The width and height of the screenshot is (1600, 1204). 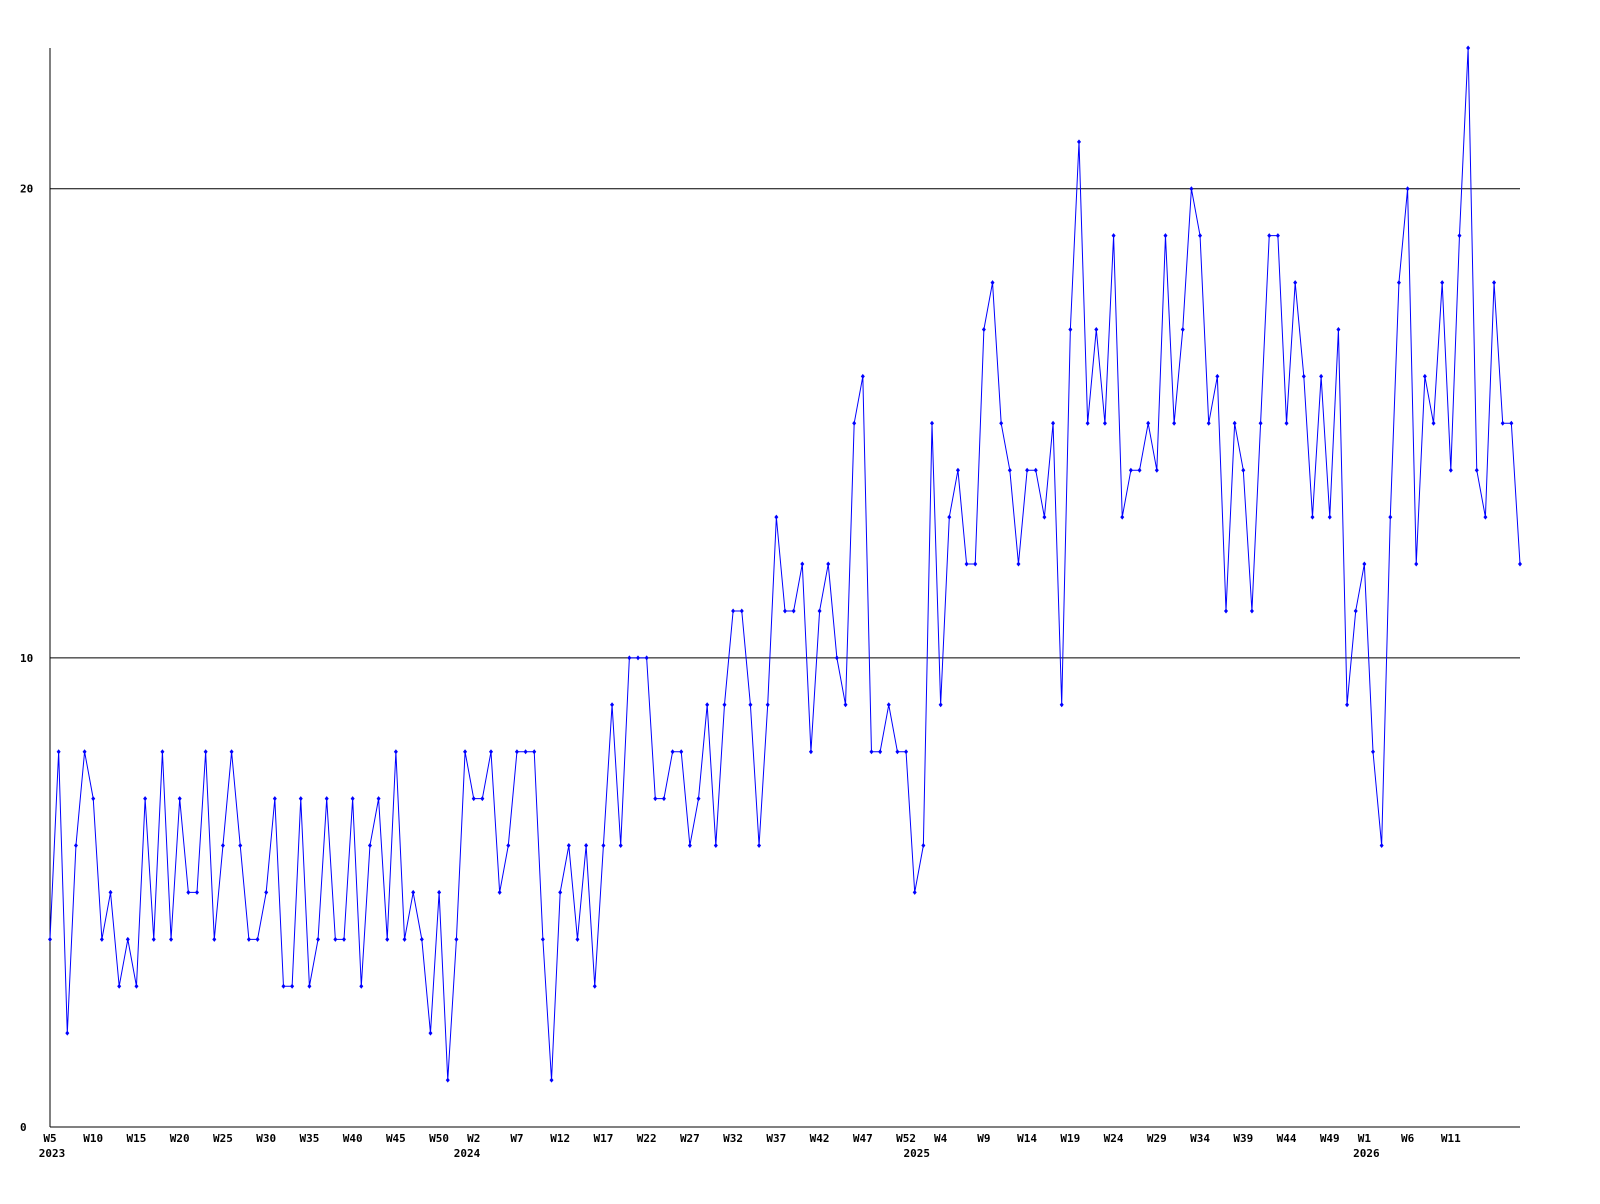 What do you see at coordinates (1287, 1138) in the screenshot?
I see `x-tick-label: W44` at bounding box center [1287, 1138].